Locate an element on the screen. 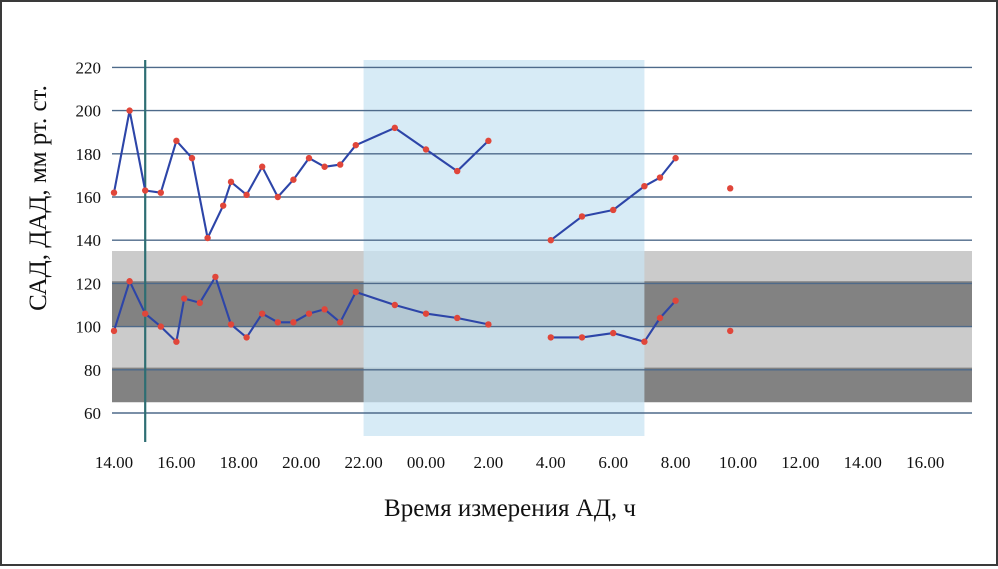 This screenshot has width=998, height=569. x-tick-label: 8.00 is located at coordinates (676, 462).